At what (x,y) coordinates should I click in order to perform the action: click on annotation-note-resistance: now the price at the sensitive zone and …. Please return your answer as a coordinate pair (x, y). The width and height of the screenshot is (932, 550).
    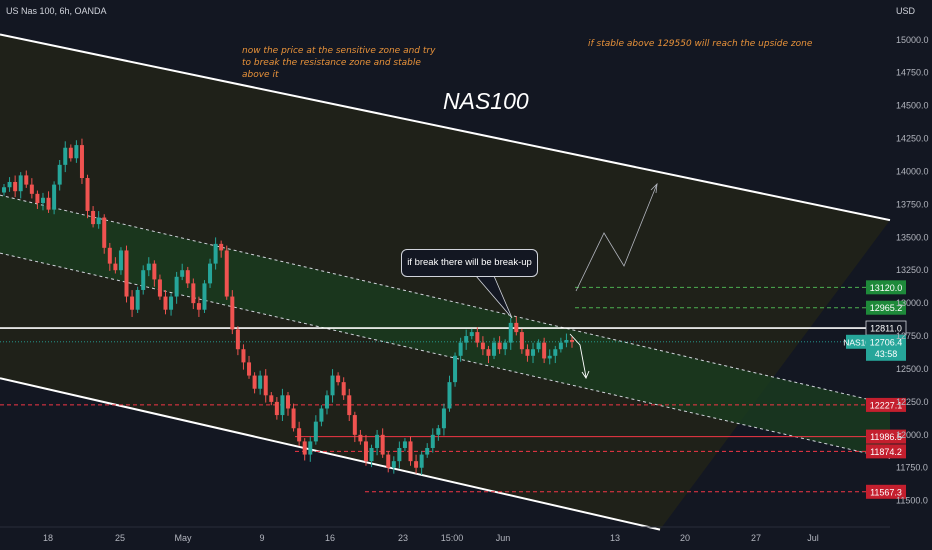
    Looking at the image, I should click on (339, 63).